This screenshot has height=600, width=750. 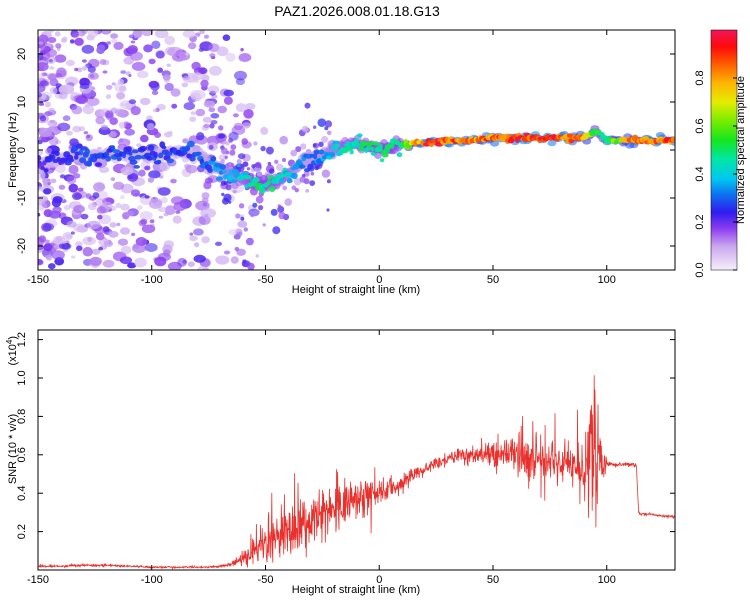 I want to click on snr-y-exponent: (x104), so click(x=12, y=351).